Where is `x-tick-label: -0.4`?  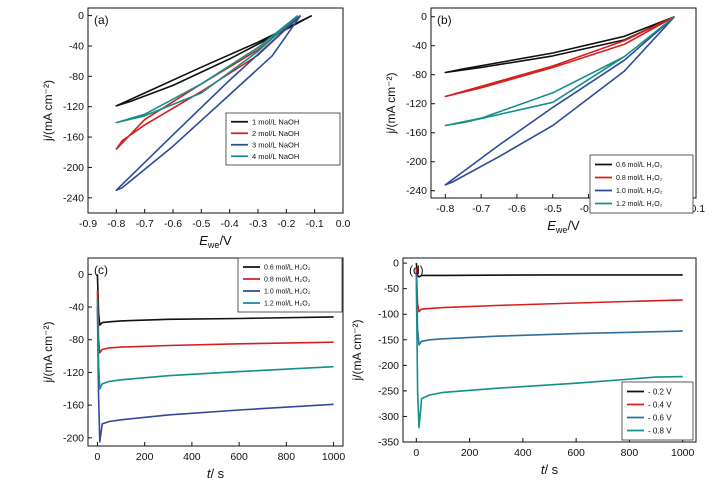 x-tick-label: -0.4 is located at coordinates (230, 224).